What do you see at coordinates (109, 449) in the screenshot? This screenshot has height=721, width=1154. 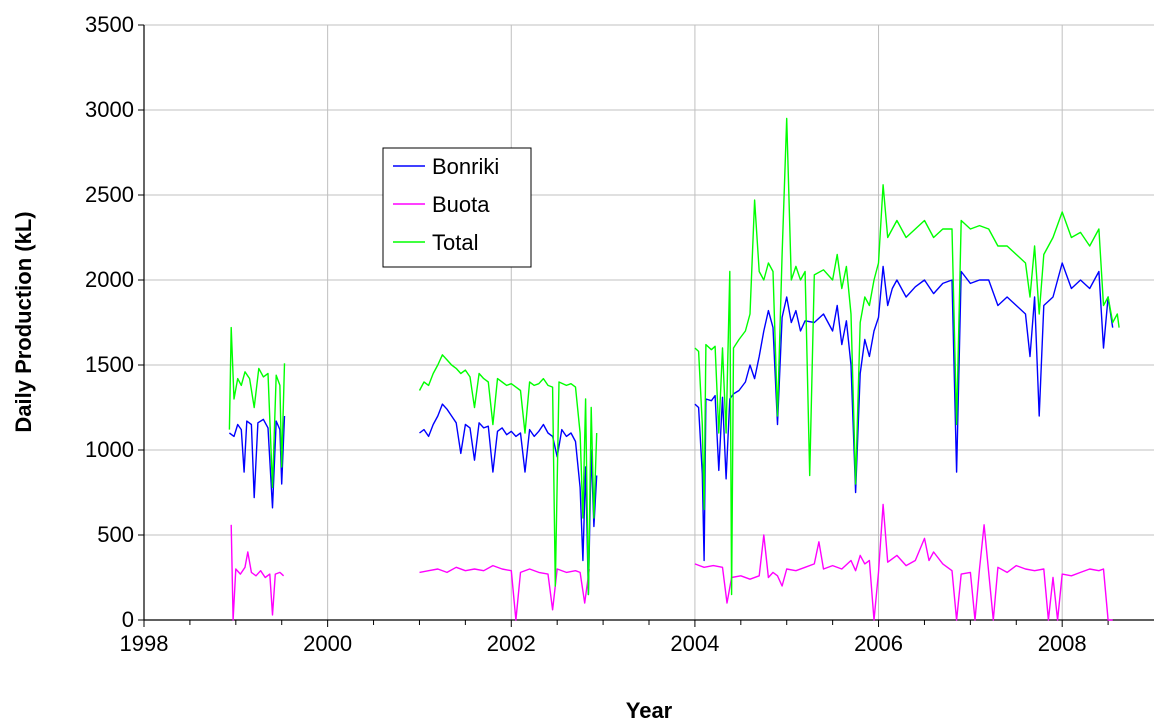 I see `y-tick-label: 1000` at bounding box center [109, 449].